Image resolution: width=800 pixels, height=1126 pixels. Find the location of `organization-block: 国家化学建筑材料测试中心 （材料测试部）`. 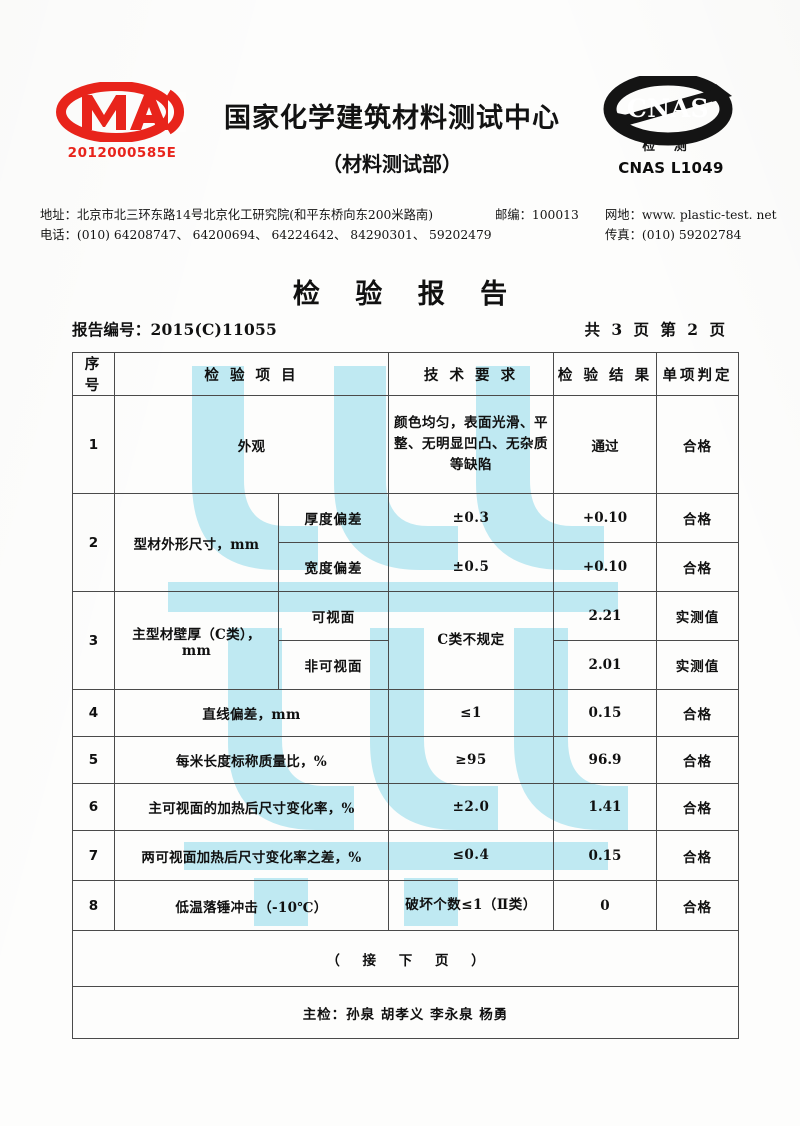

organization-block: 国家化学建筑材料测试中心 （材料测试部） is located at coordinates (392, 136).